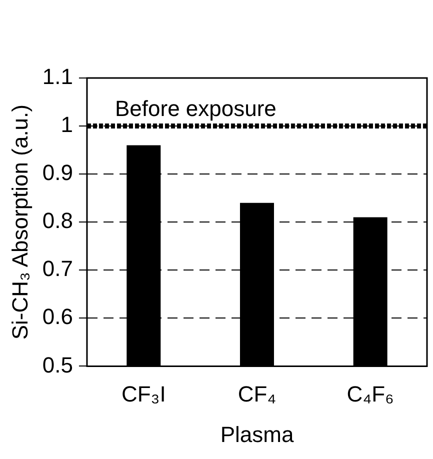  What do you see at coordinates (57, 221) in the screenshot?
I see `y-tick-label: 0.8` at bounding box center [57, 221].